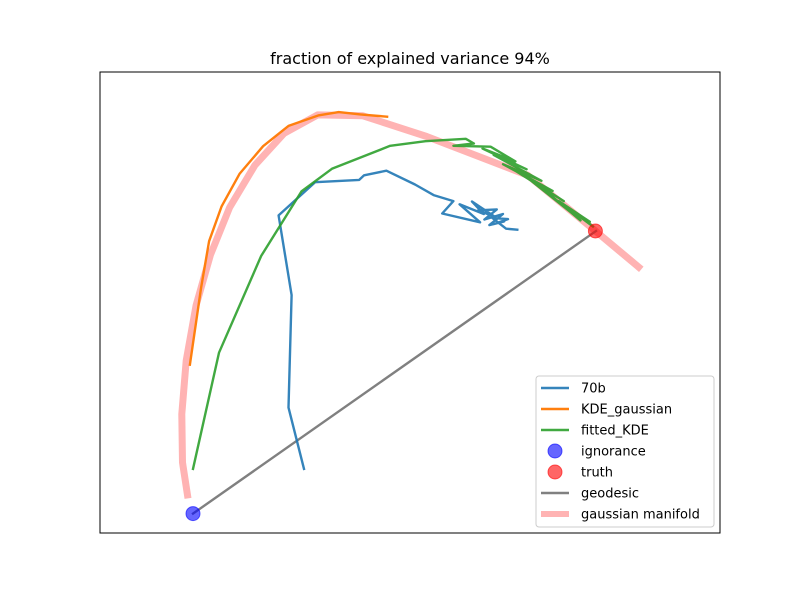 The image size is (800, 600). What do you see at coordinates (626, 410) in the screenshot?
I see `legend-label-kde-gaussian: KDE_gaussian` at bounding box center [626, 410].